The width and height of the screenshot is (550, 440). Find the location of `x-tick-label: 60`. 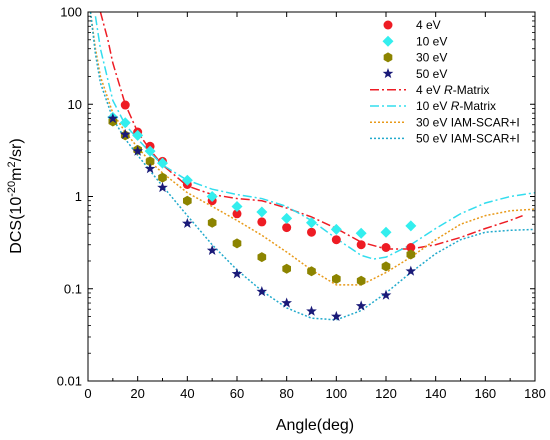

x-tick-label: 60 is located at coordinates (237, 393).